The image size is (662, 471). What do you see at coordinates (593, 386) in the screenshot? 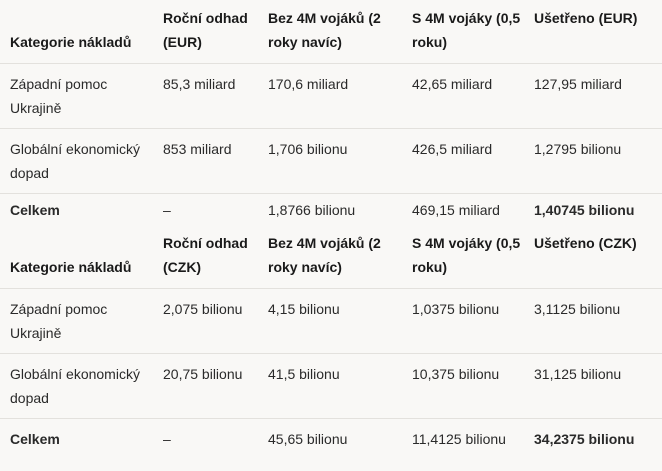
I see `cell-saved: 31,125 bilionu` at bounding box center [593, 386].